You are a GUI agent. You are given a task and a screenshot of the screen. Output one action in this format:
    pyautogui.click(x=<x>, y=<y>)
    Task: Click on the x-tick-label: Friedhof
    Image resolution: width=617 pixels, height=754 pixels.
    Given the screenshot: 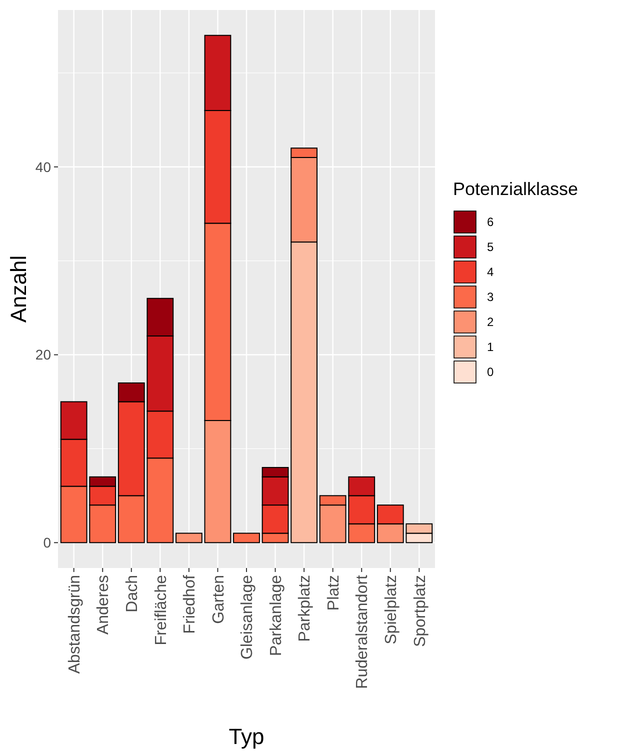 What is the action you would take?
    pyautogui.click(x=190, y=604)
    